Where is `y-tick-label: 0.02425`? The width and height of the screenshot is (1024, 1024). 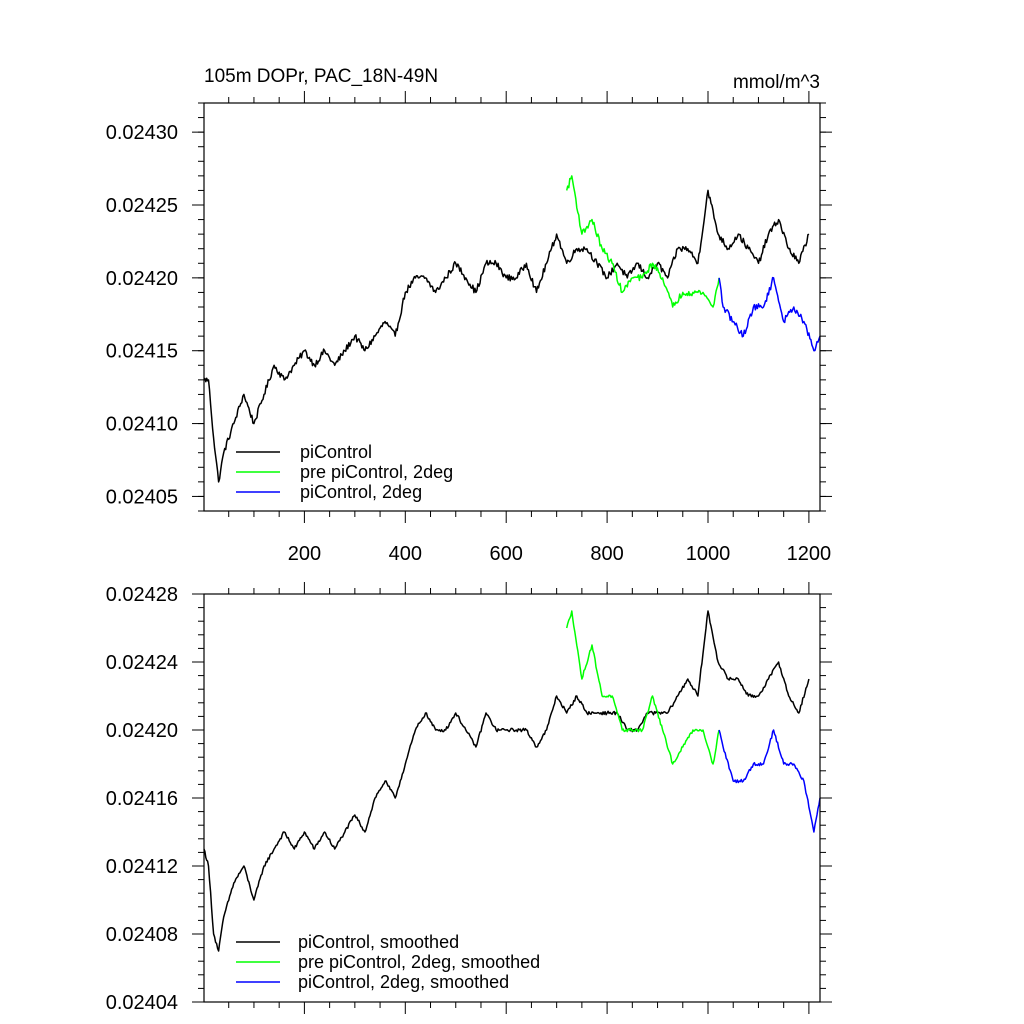
y-tick-label: 0.02425 is located at coordinates (142, 206).